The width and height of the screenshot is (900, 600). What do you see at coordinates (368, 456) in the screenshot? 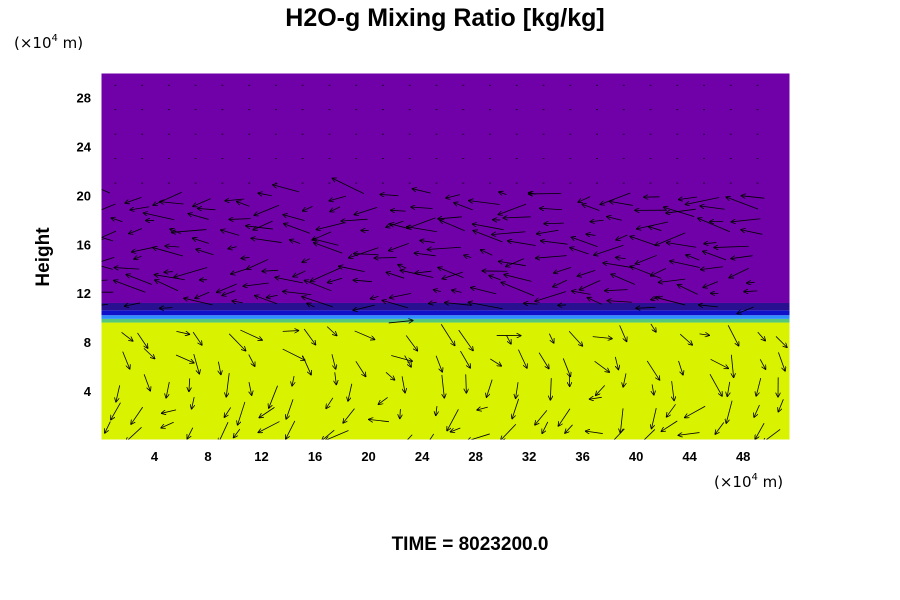
I see `x-tick-label: 20` at bounding box center [368, 456].